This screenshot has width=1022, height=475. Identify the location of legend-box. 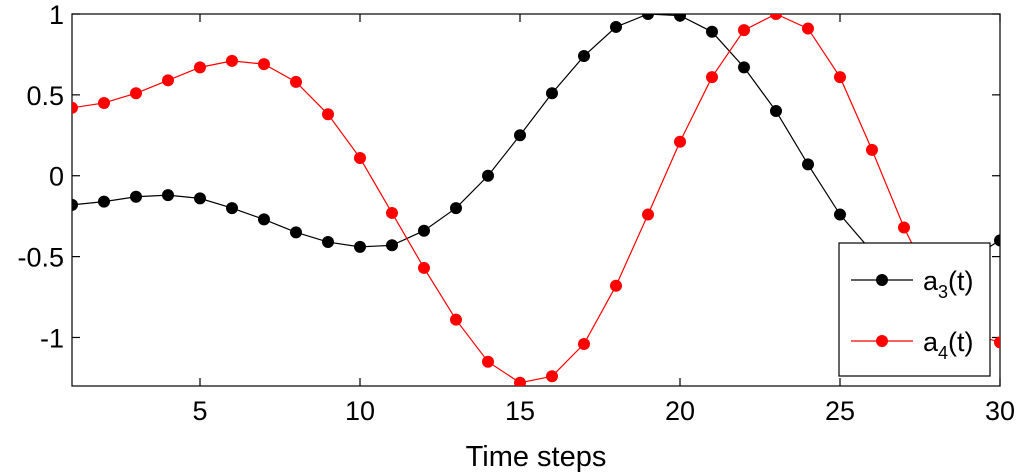
(914, 309).